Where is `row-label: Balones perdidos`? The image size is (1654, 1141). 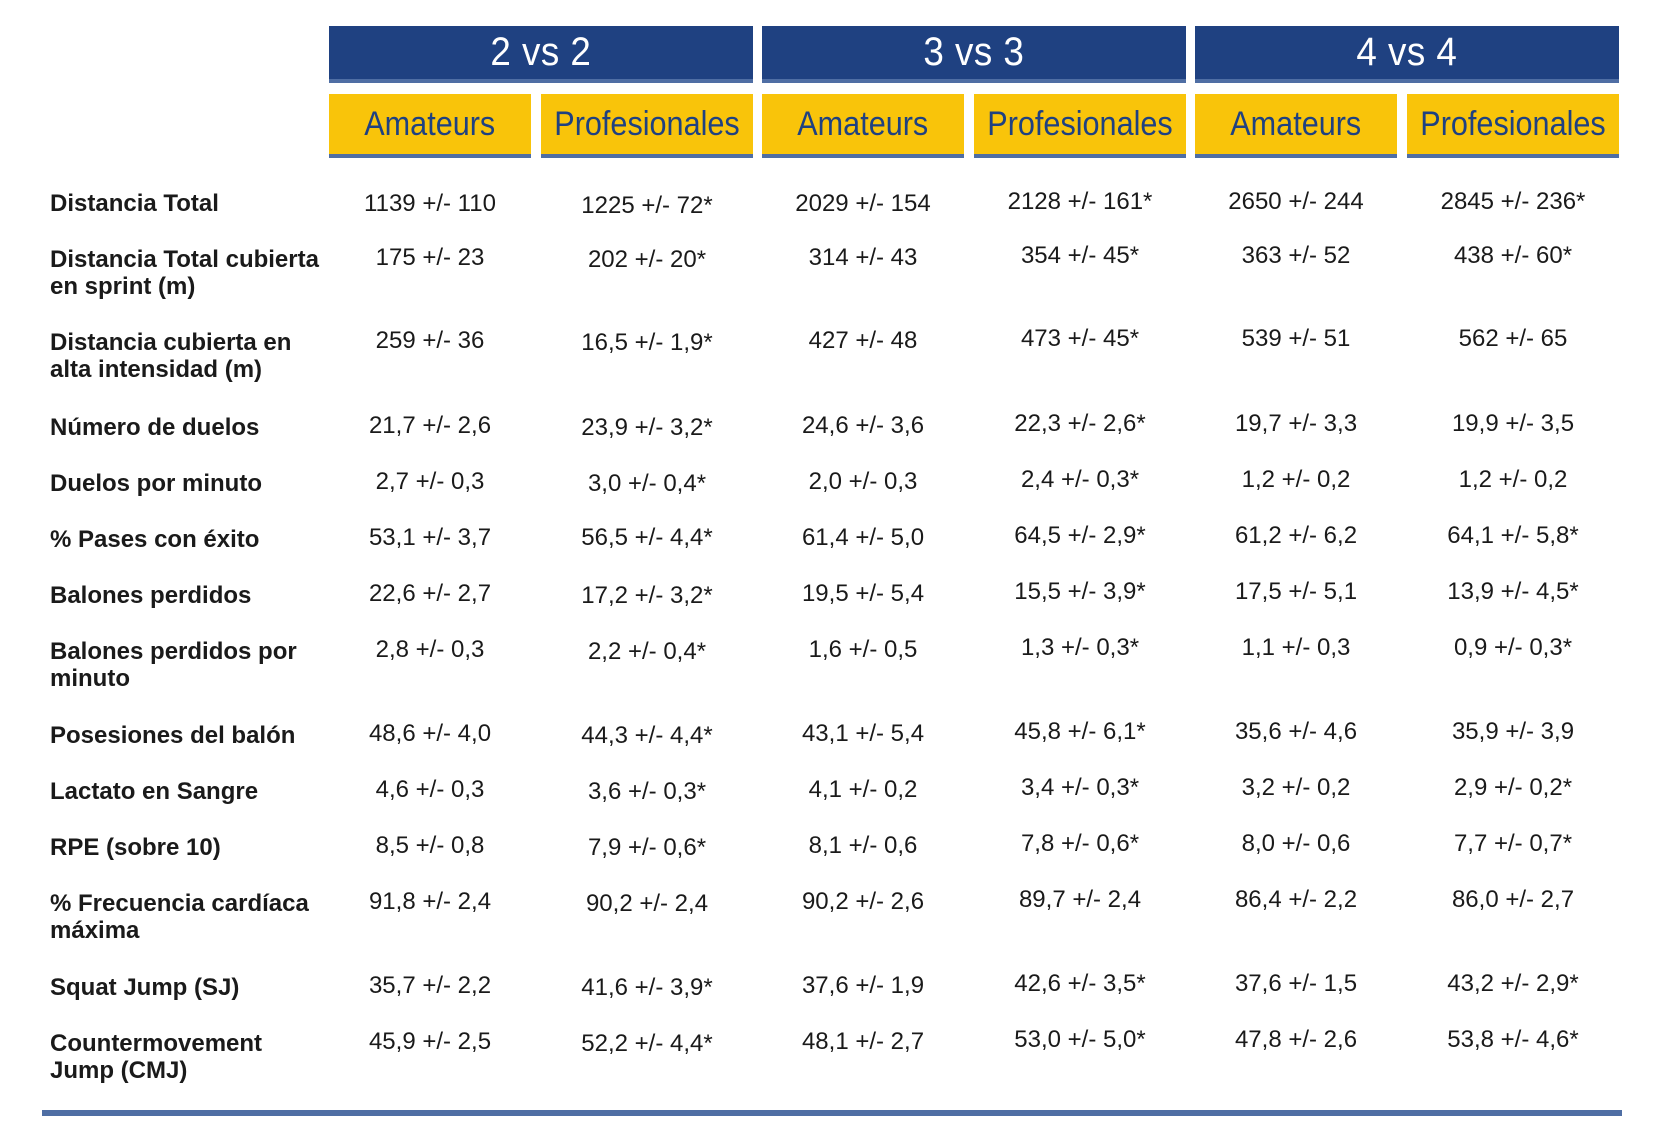 row-label: Balones perdidos is located at coordinates (151, 595).